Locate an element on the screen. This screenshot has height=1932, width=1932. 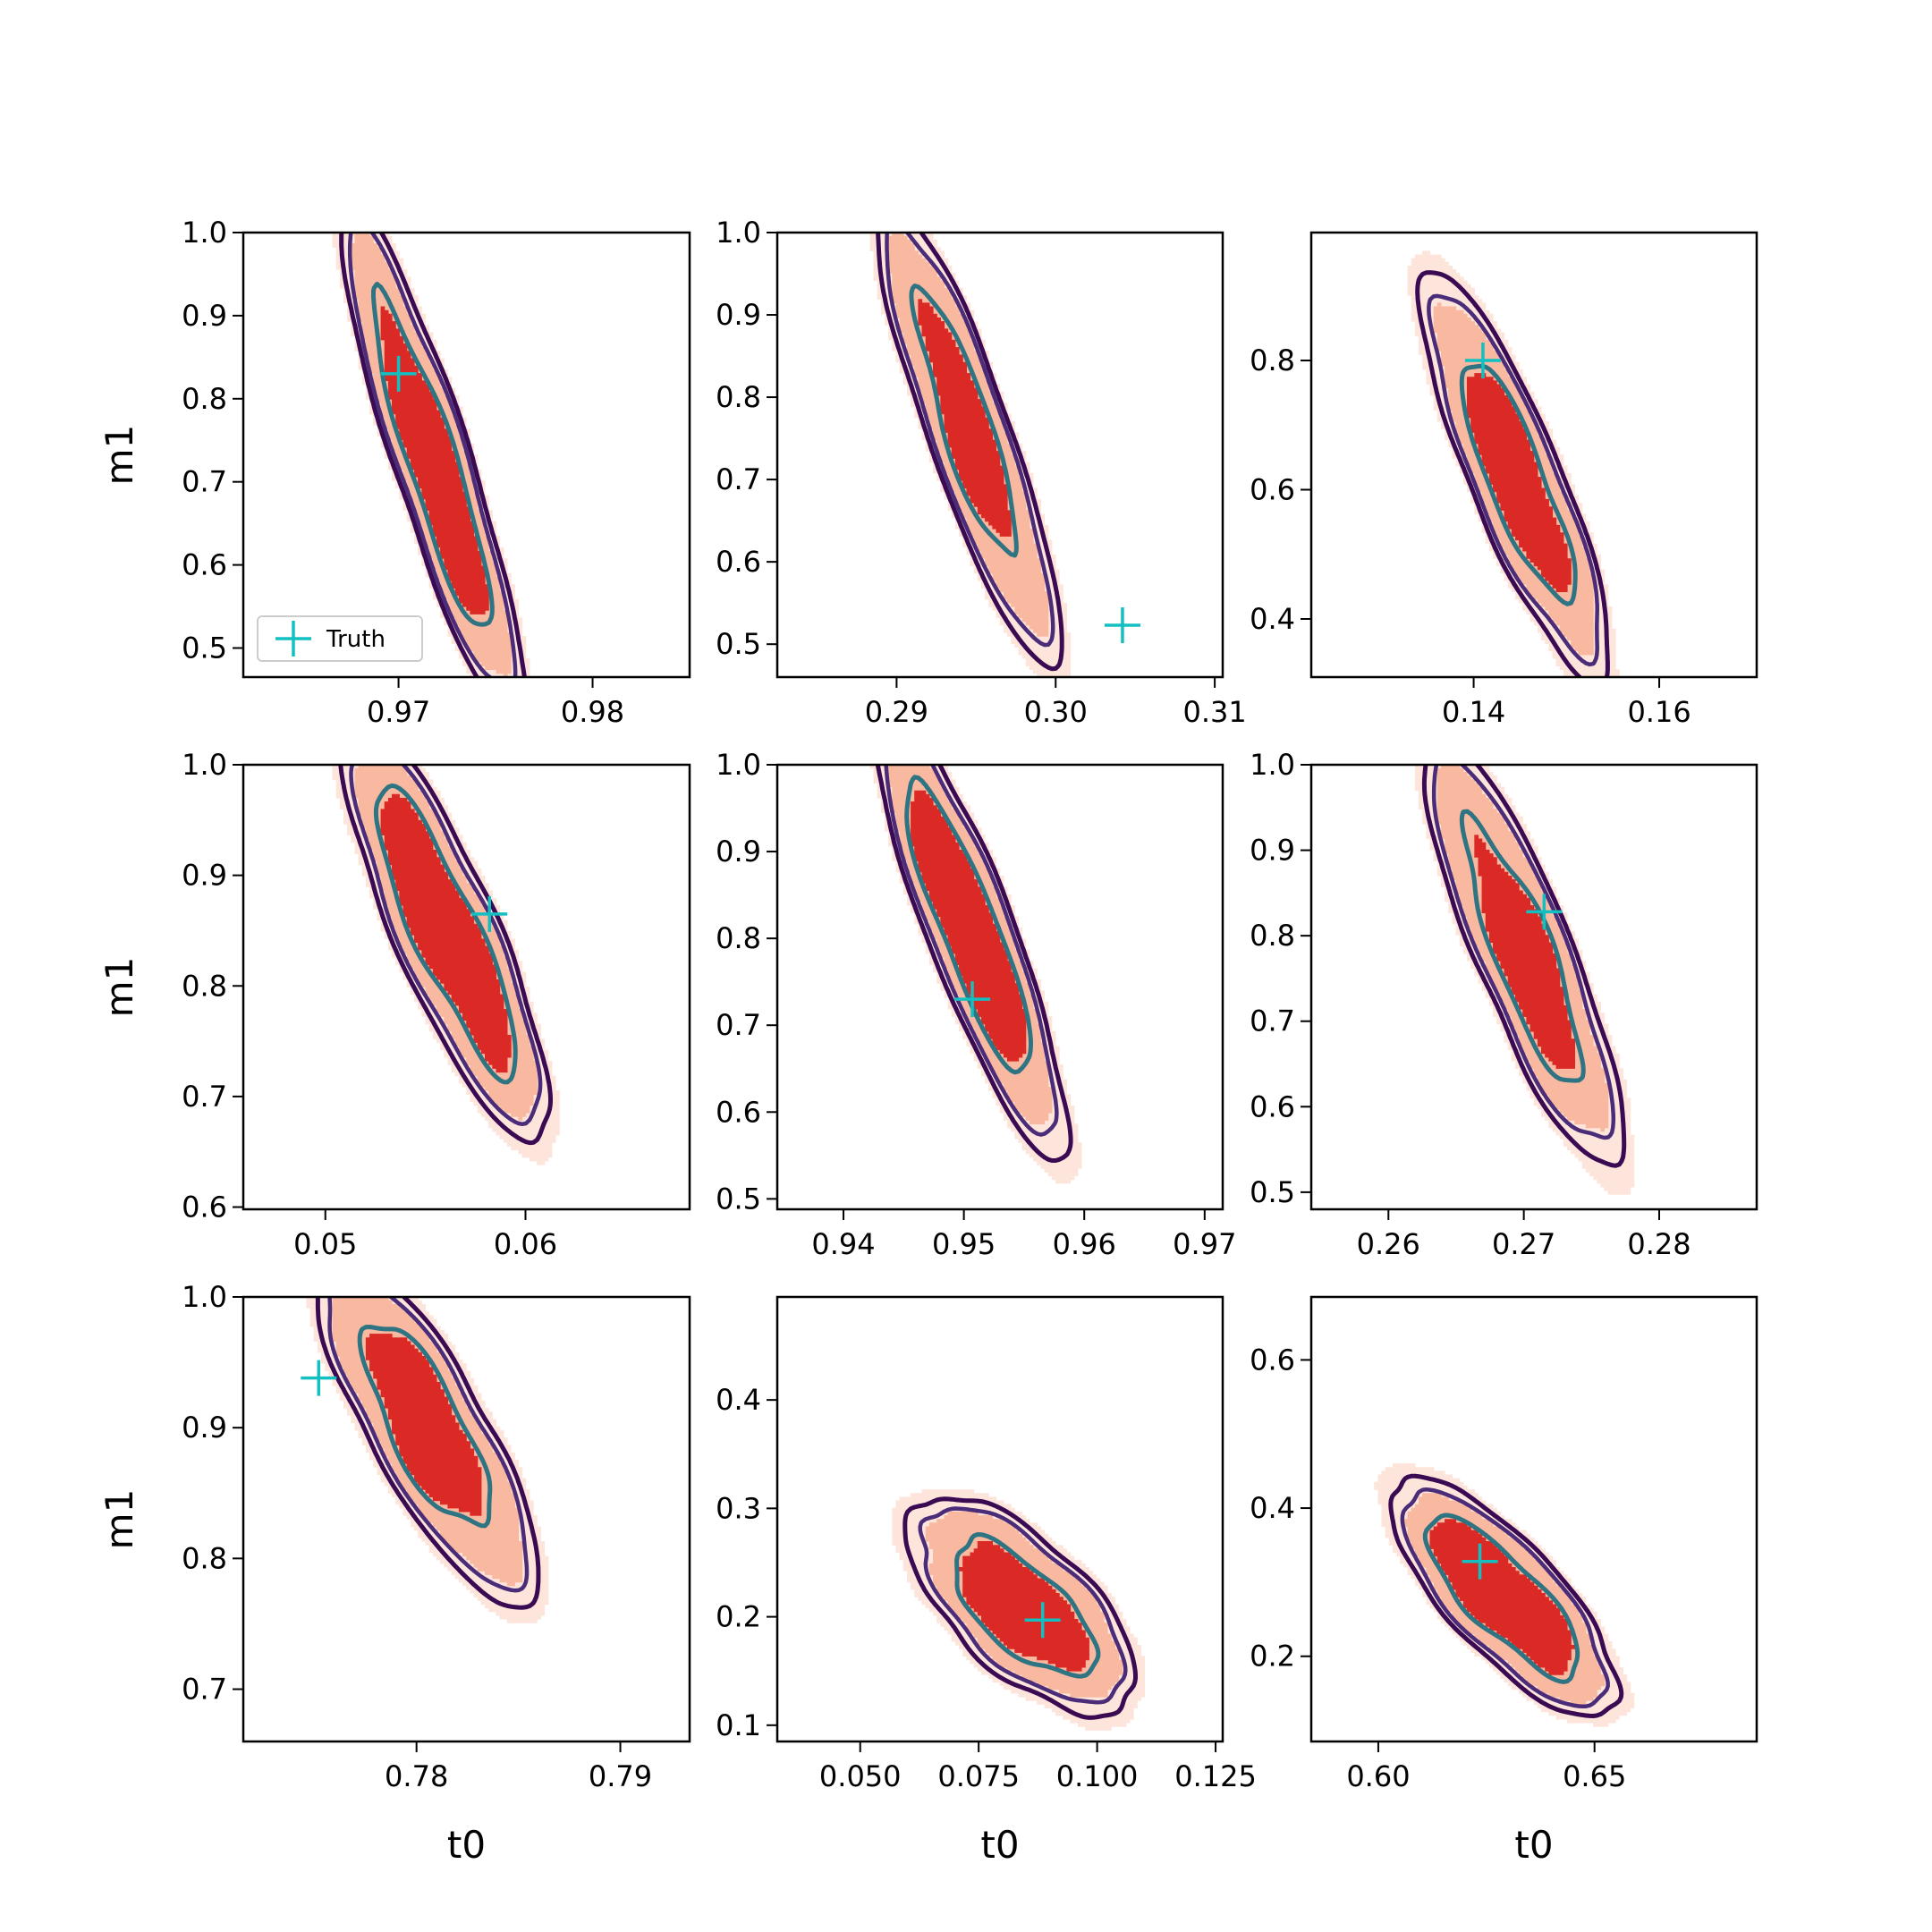
x-tick-label: 0.29 is located at coordinates (896, 712).